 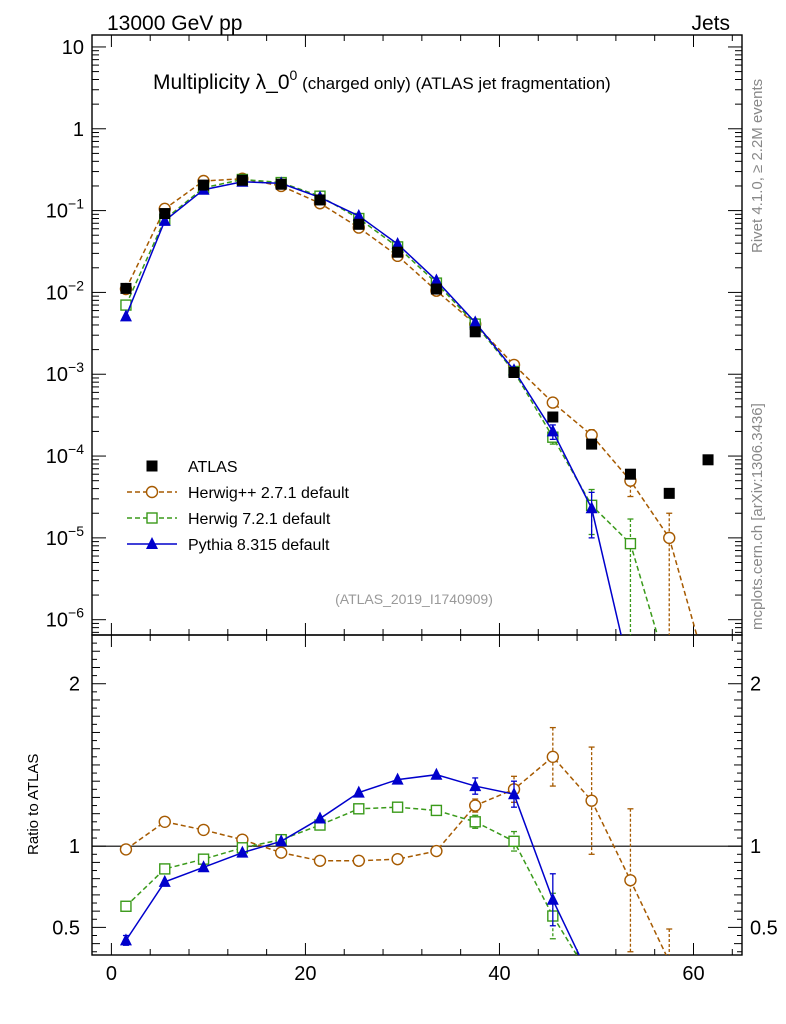 I want to click on legend-label: Pythia 8.315 default, so click(x=259, y=545).